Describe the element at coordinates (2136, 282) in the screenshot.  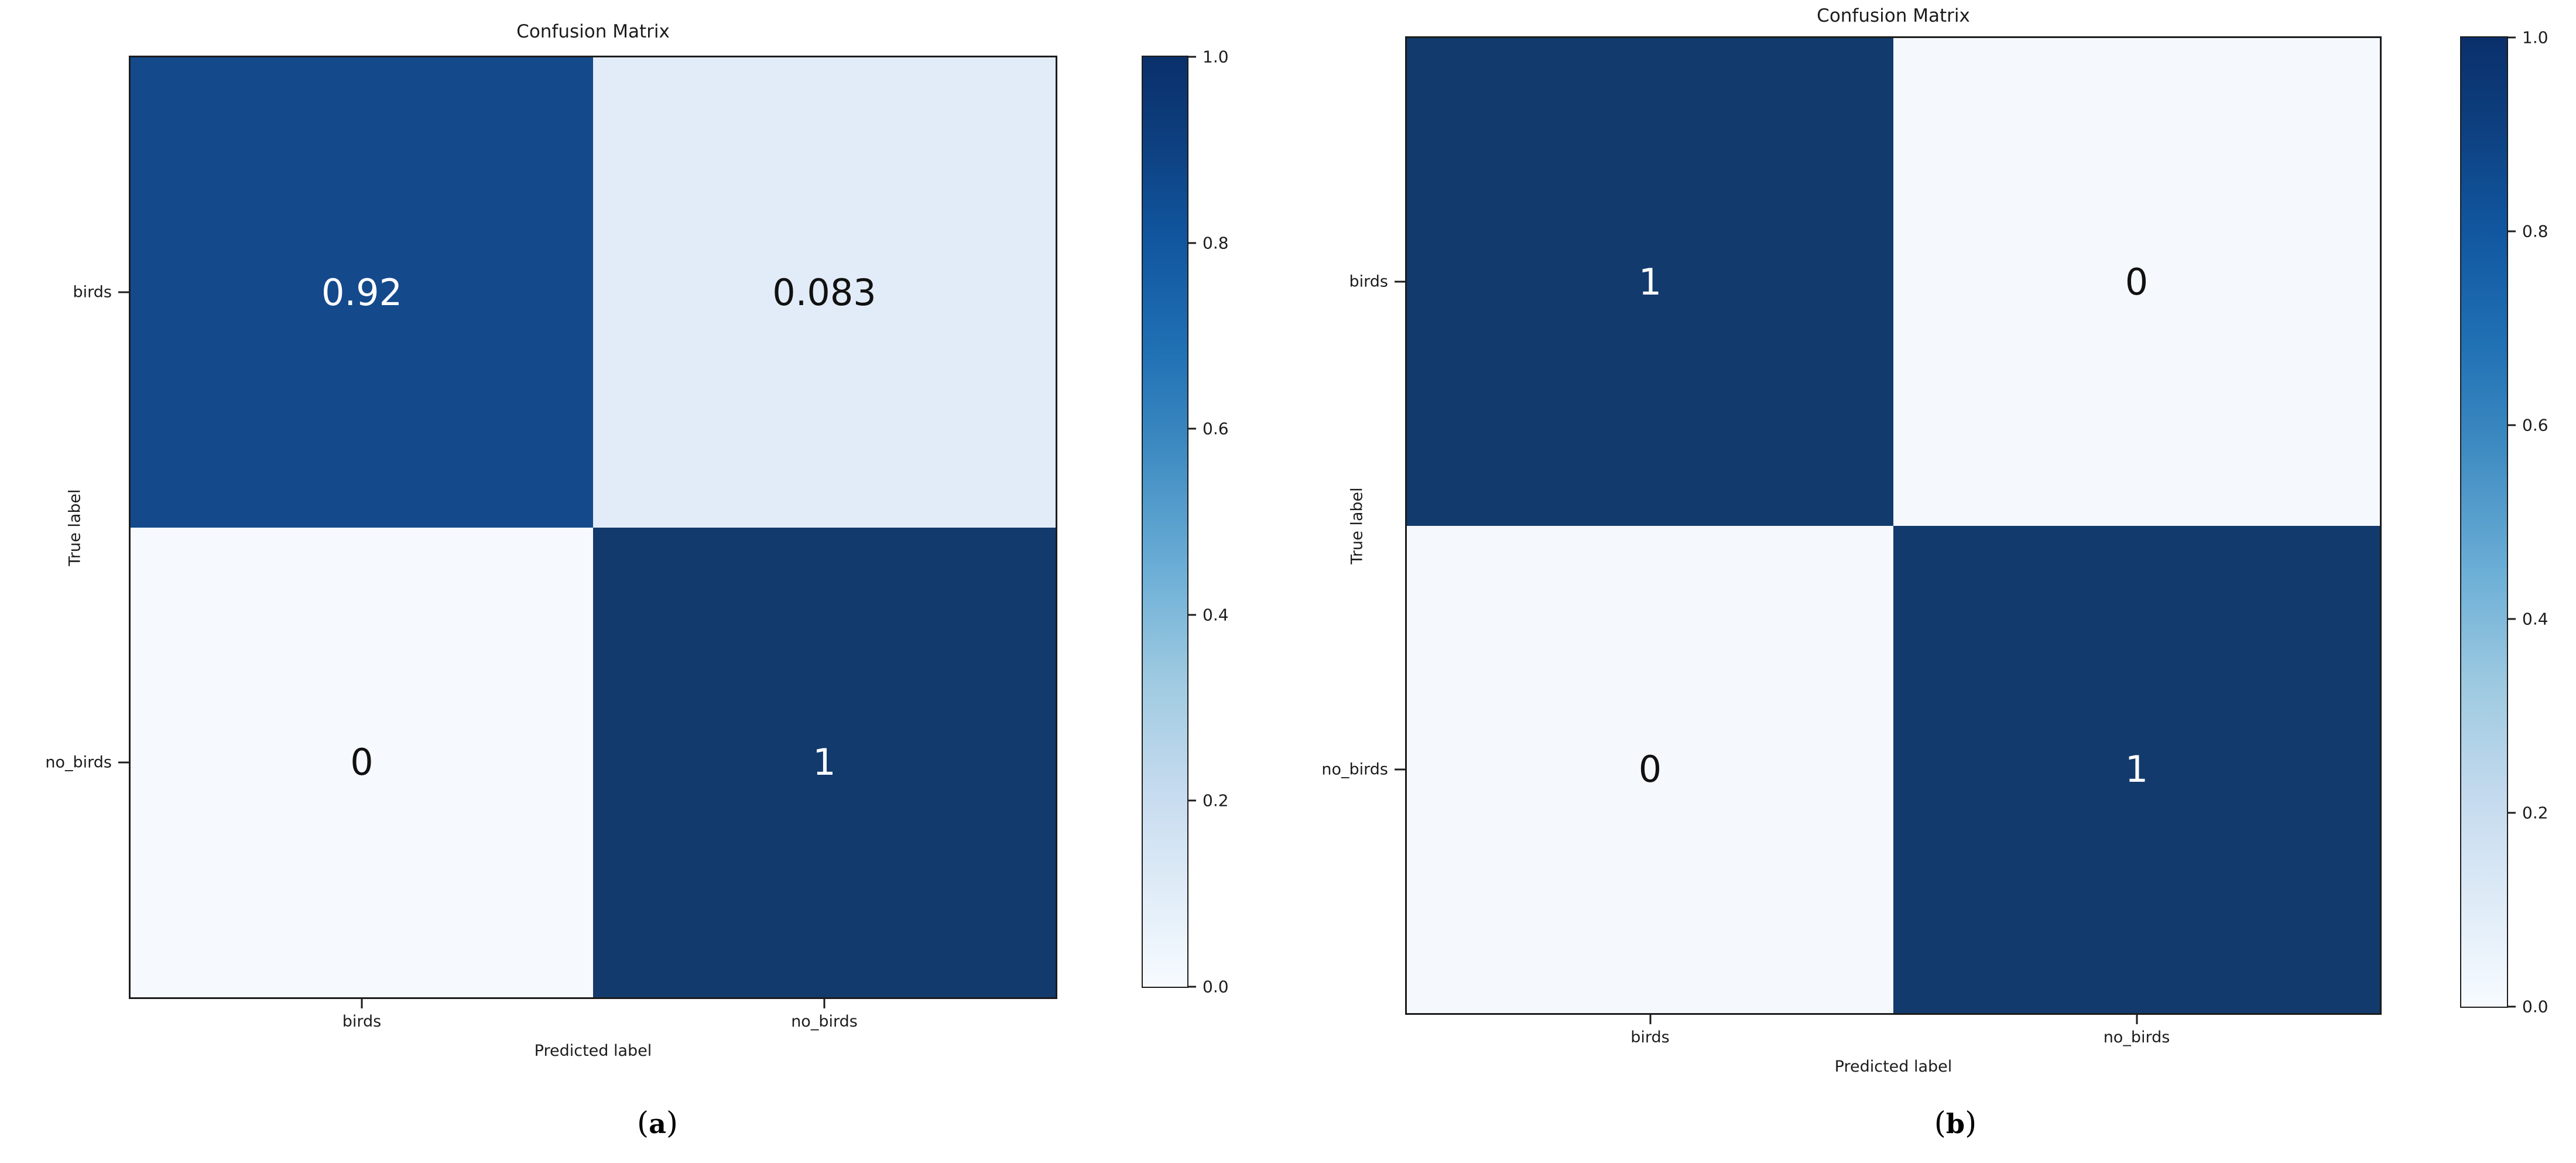
I see `matrix-cell-b-birds-nobirds: 0` at that location.